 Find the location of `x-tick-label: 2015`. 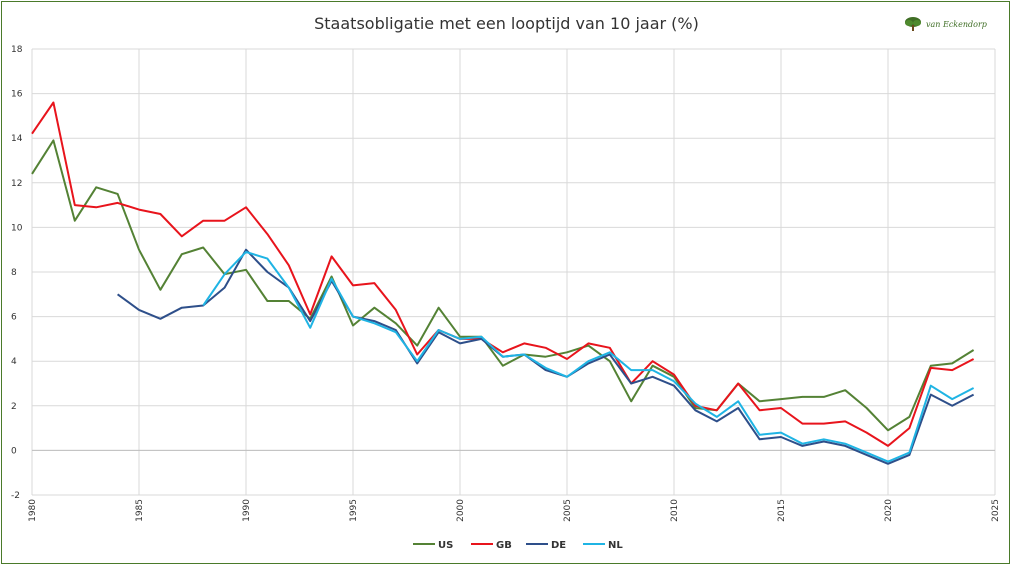

x-tick-label: 2015 is located at coordinates (782, 510).